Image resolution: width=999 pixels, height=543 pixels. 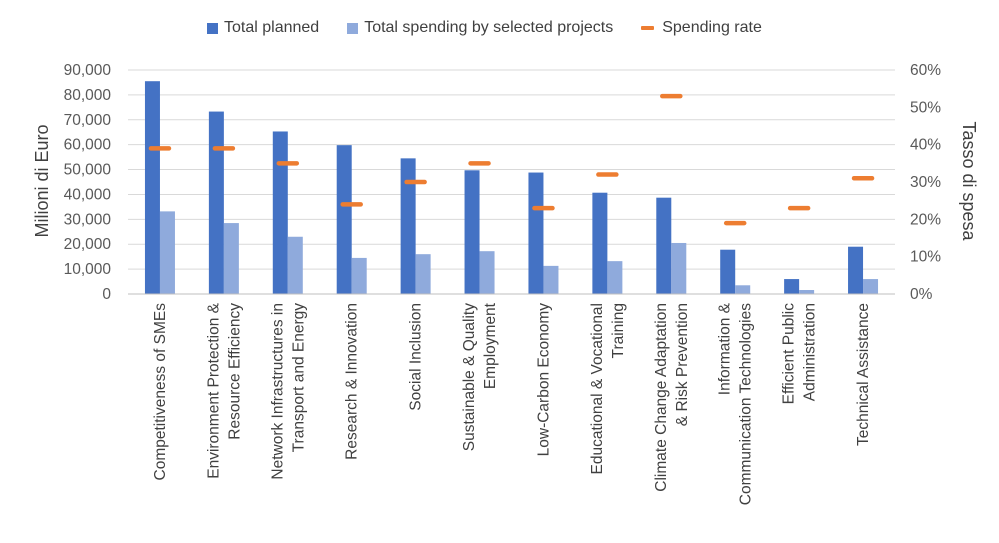 What do you see at coordinates (921, 294) in the screenshot?
I see `y2-tick-label: 0%` at bounding box center [921, 294].